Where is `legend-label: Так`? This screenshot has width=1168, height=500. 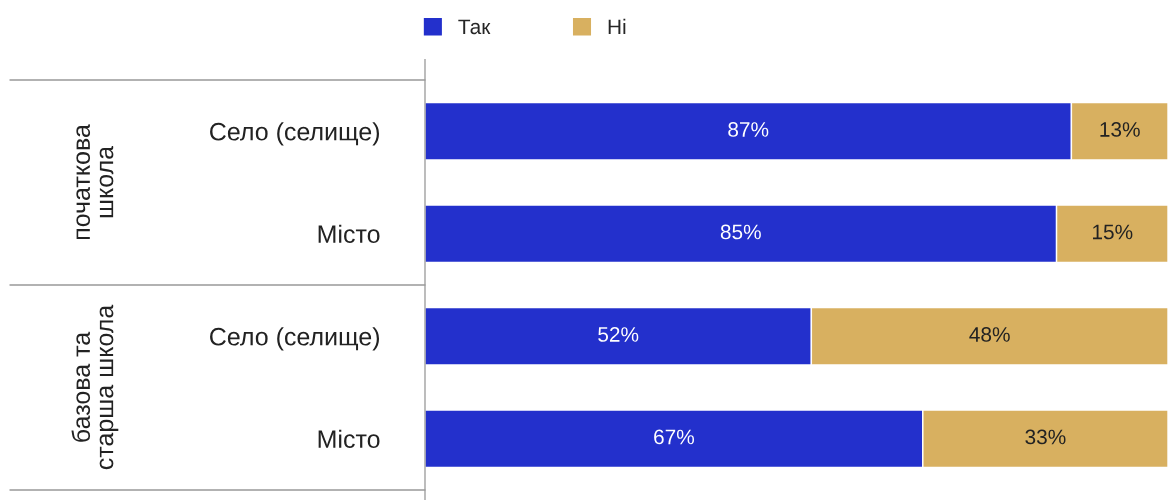
legend-label: Так is located at coordinates (474, 27).